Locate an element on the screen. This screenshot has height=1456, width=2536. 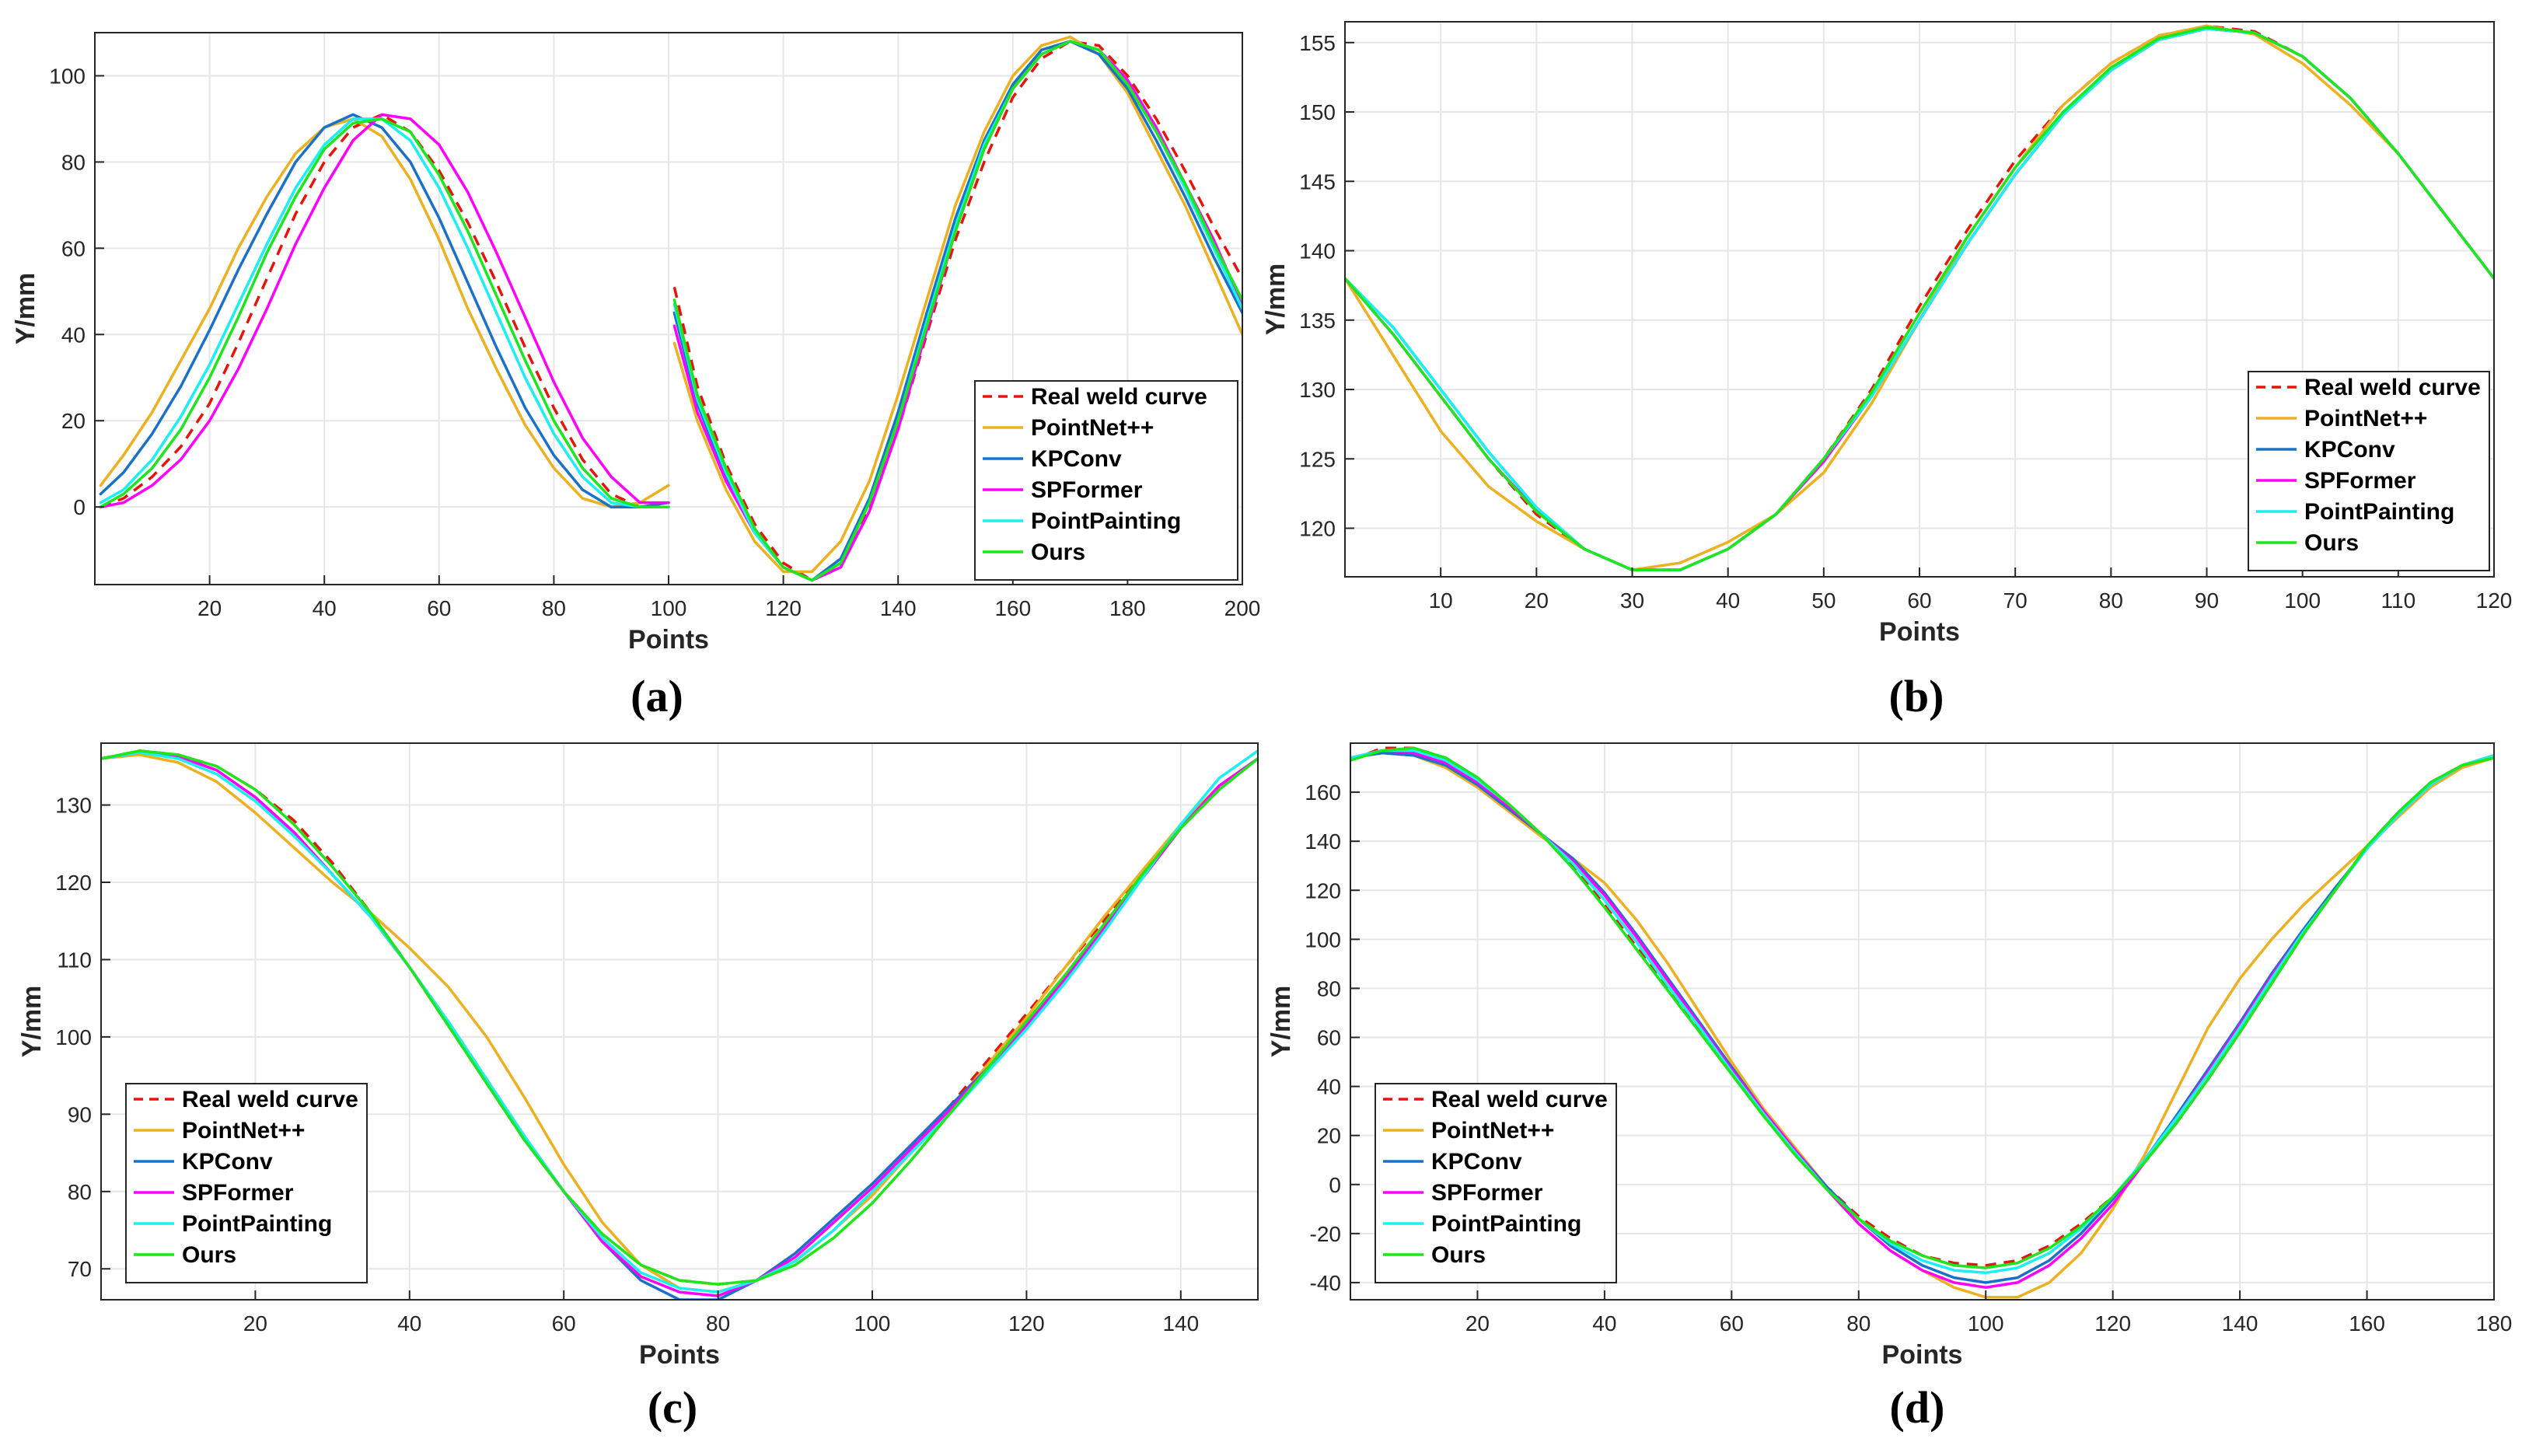
panel-label: (c) is located at coordinates (672, 1408).